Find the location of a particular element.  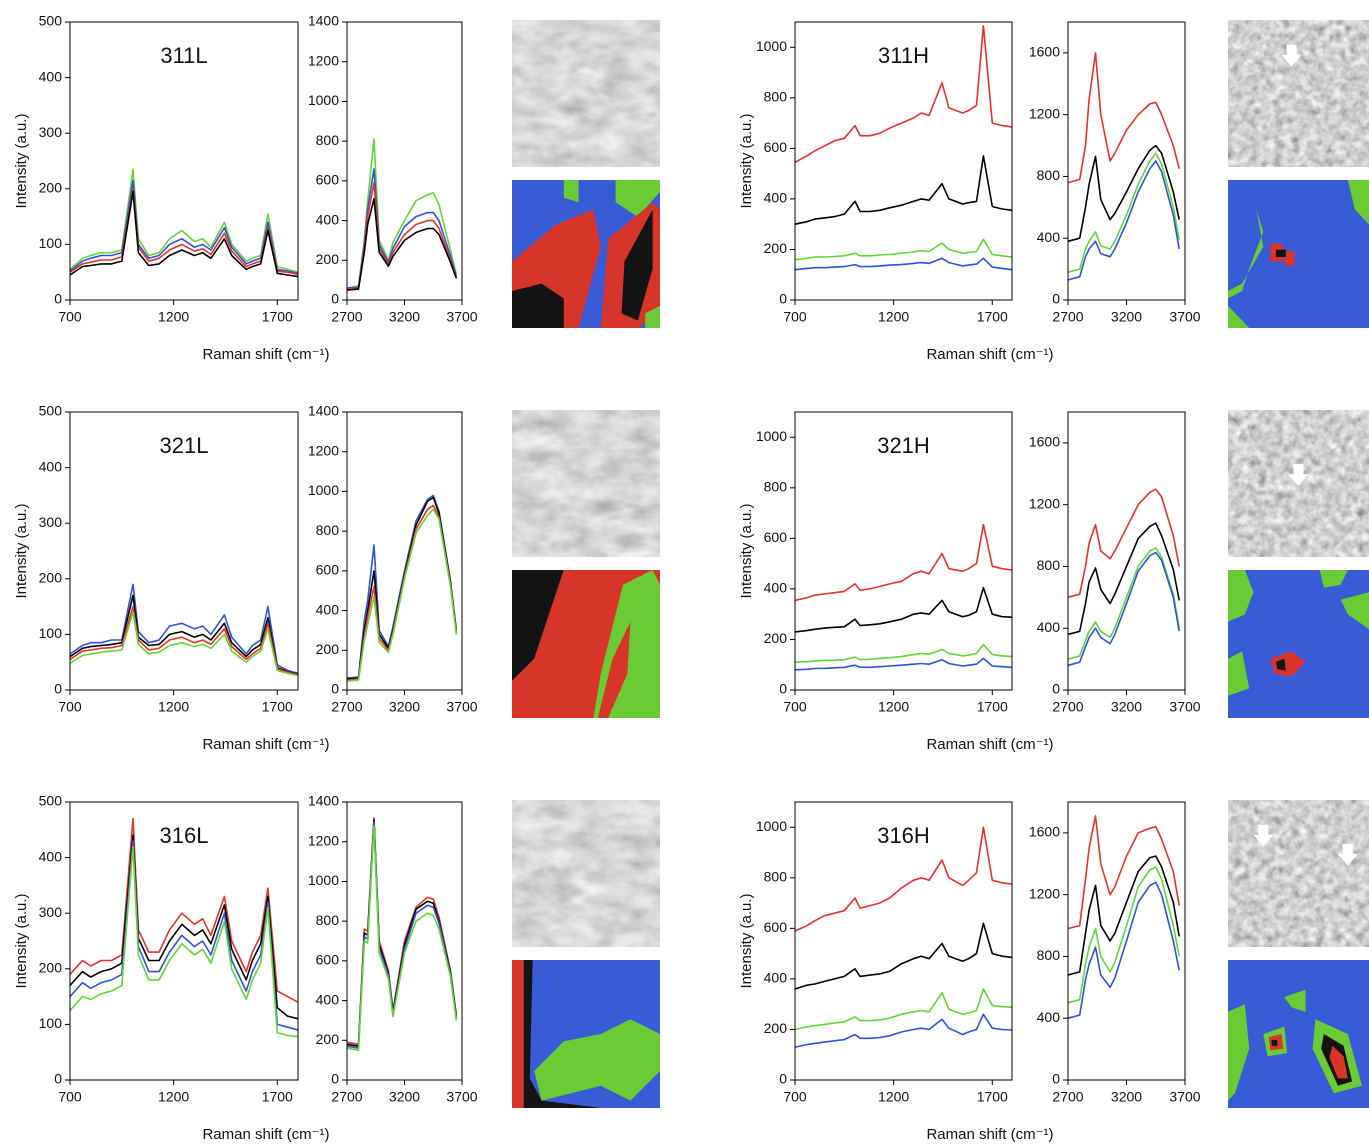

y-tick-label: 500 is located at coordinates (51, 801).